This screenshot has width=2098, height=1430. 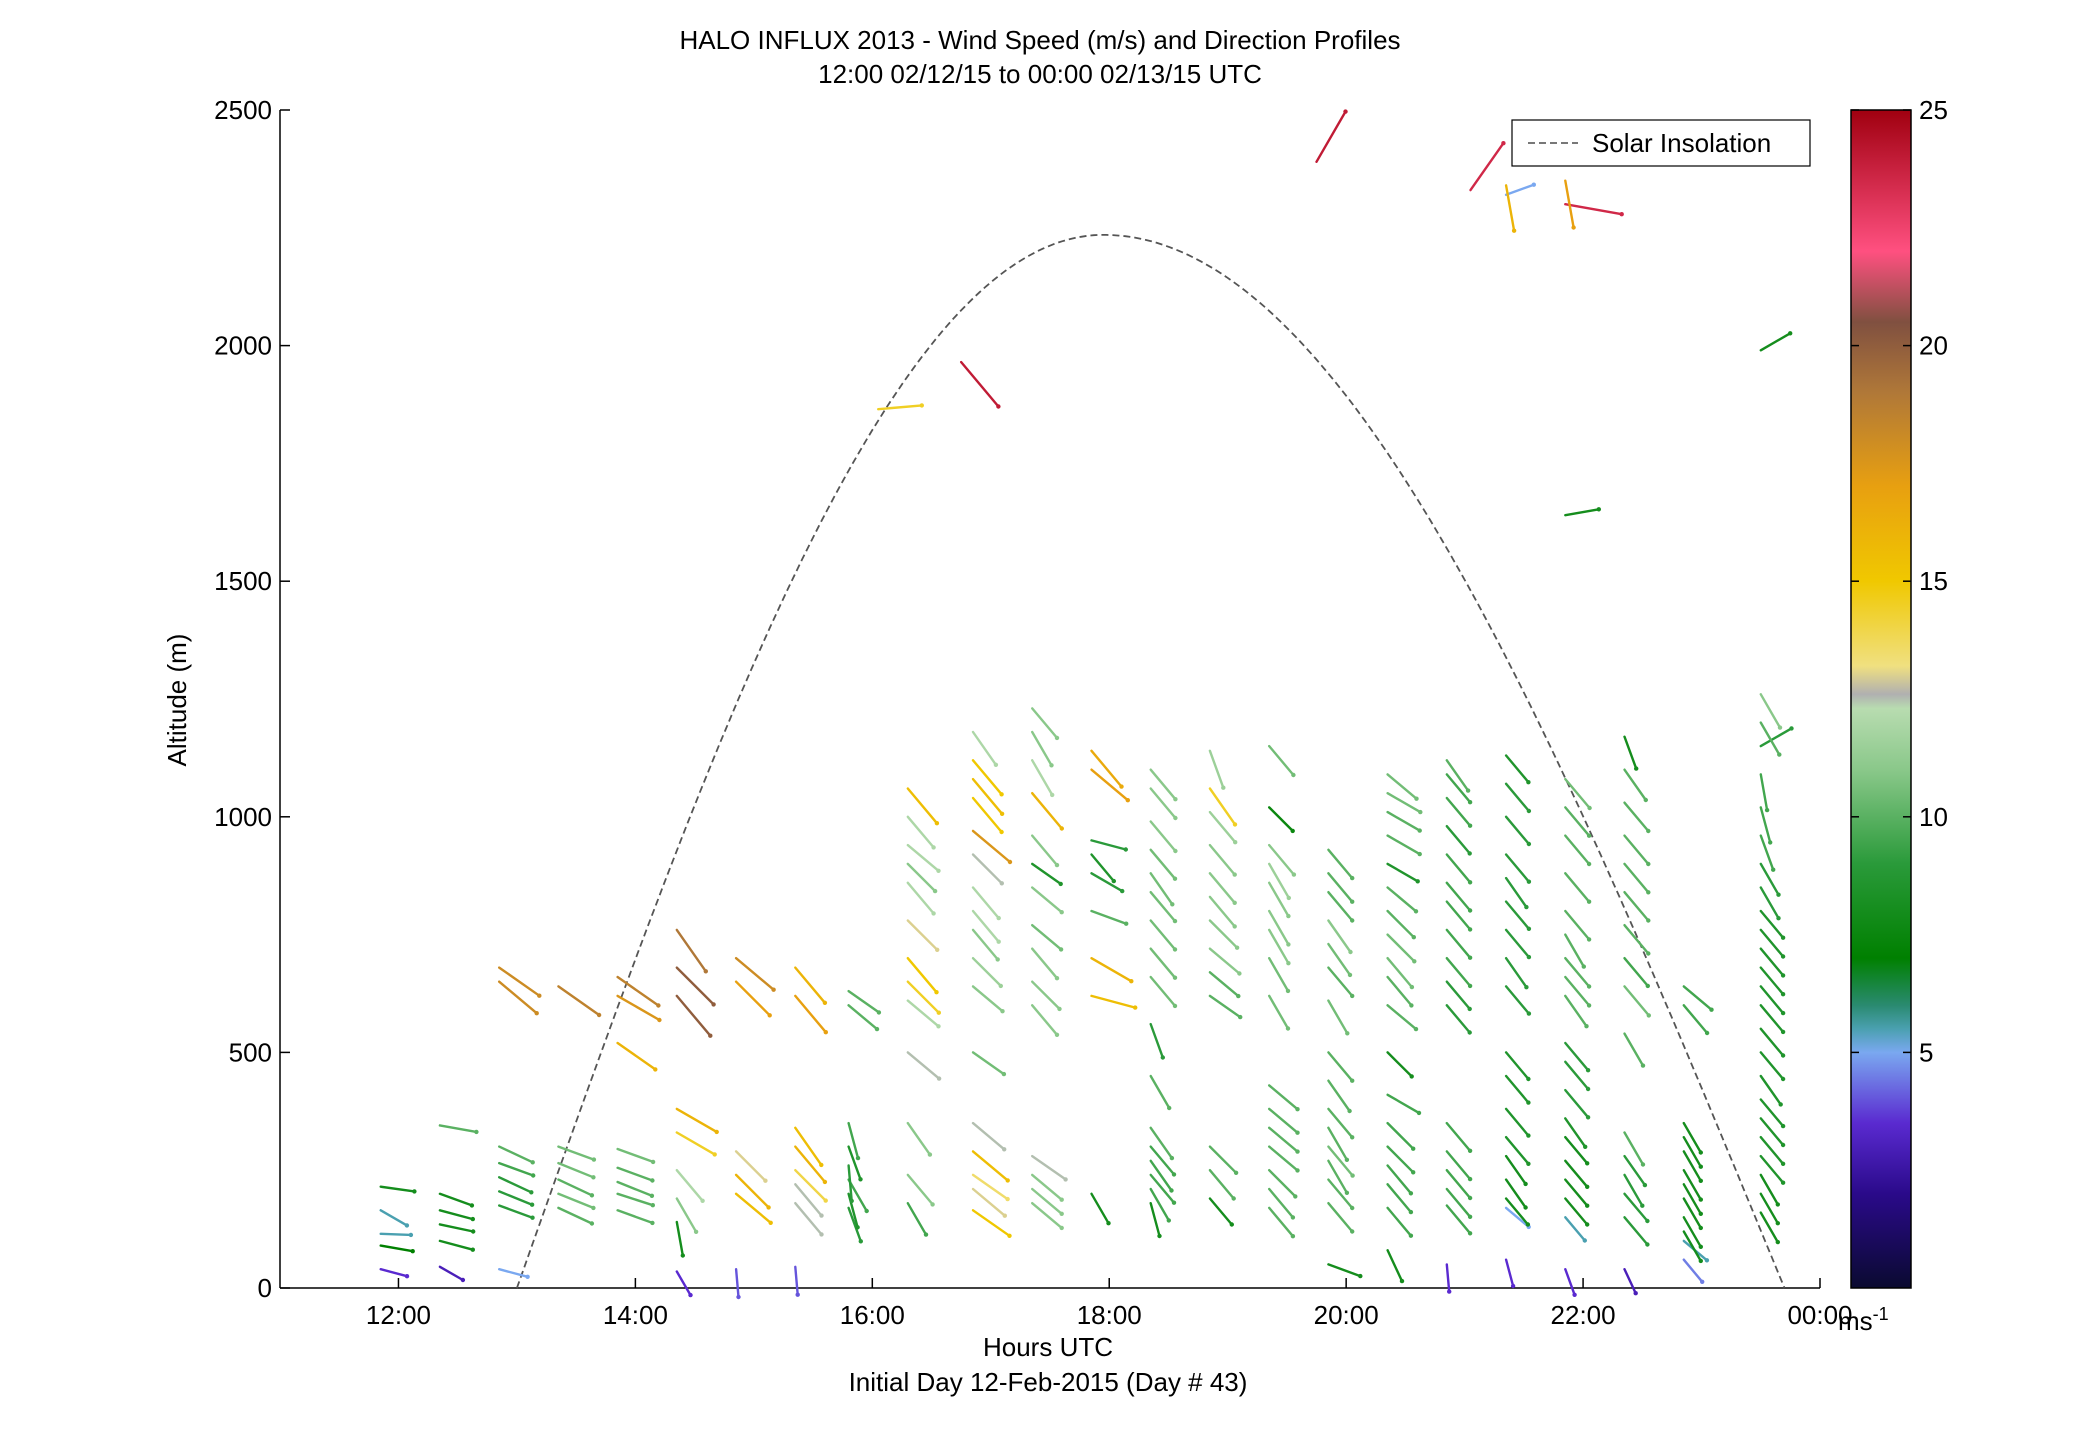 I want to click on y-tick-label: 500, so click(x=250, y=1052).